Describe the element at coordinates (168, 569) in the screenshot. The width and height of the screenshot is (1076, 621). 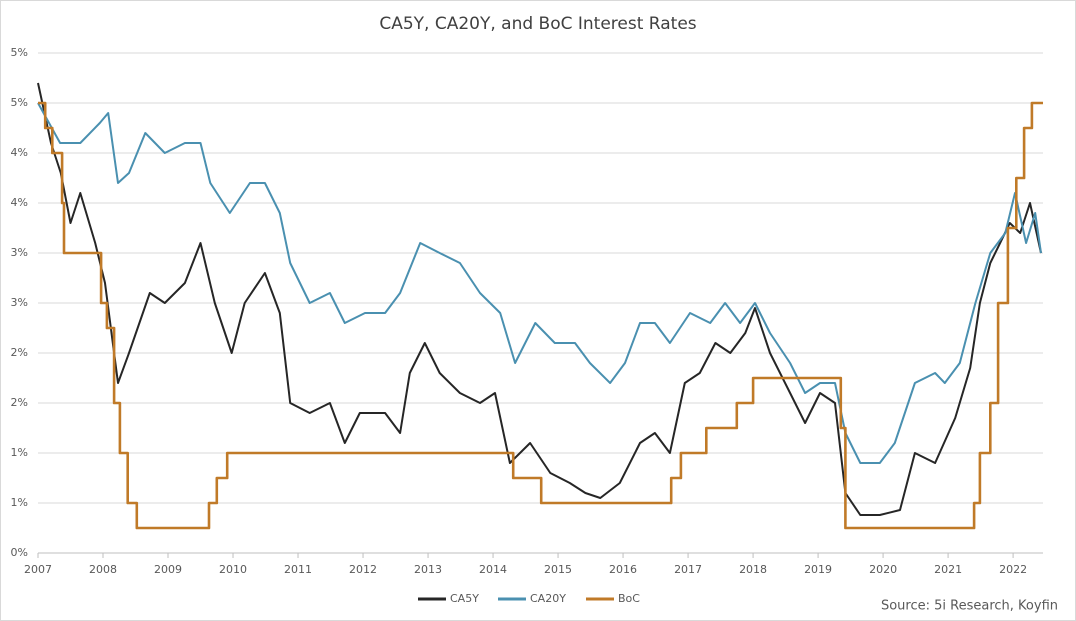
I see `x-tick-label: 2009` at that location.